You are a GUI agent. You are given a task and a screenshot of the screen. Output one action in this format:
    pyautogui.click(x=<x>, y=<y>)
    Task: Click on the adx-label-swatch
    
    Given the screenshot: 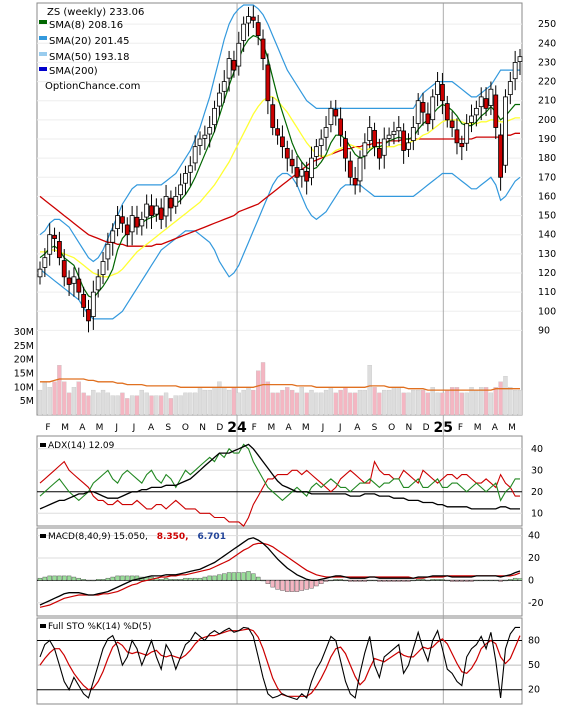 What is the action you would take?
    pyautogui.click(x=43, y=445)
    